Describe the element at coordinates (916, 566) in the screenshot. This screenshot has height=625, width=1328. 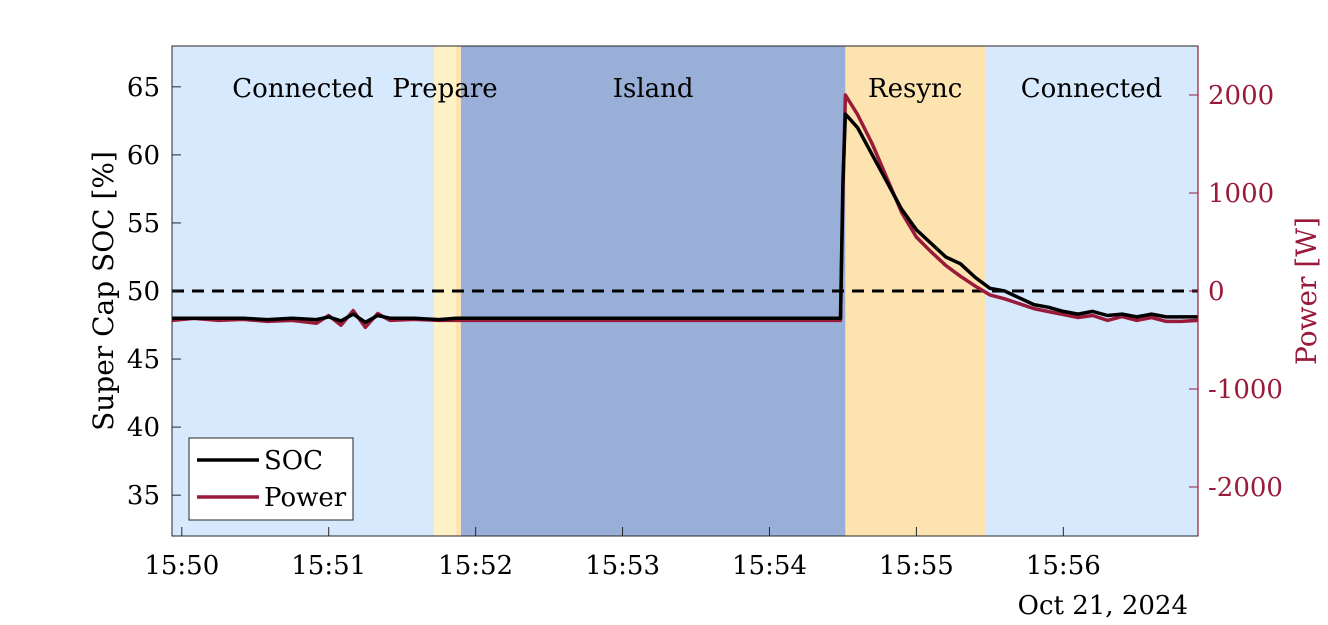
I see `x-tick-label: 15:55` at that location.